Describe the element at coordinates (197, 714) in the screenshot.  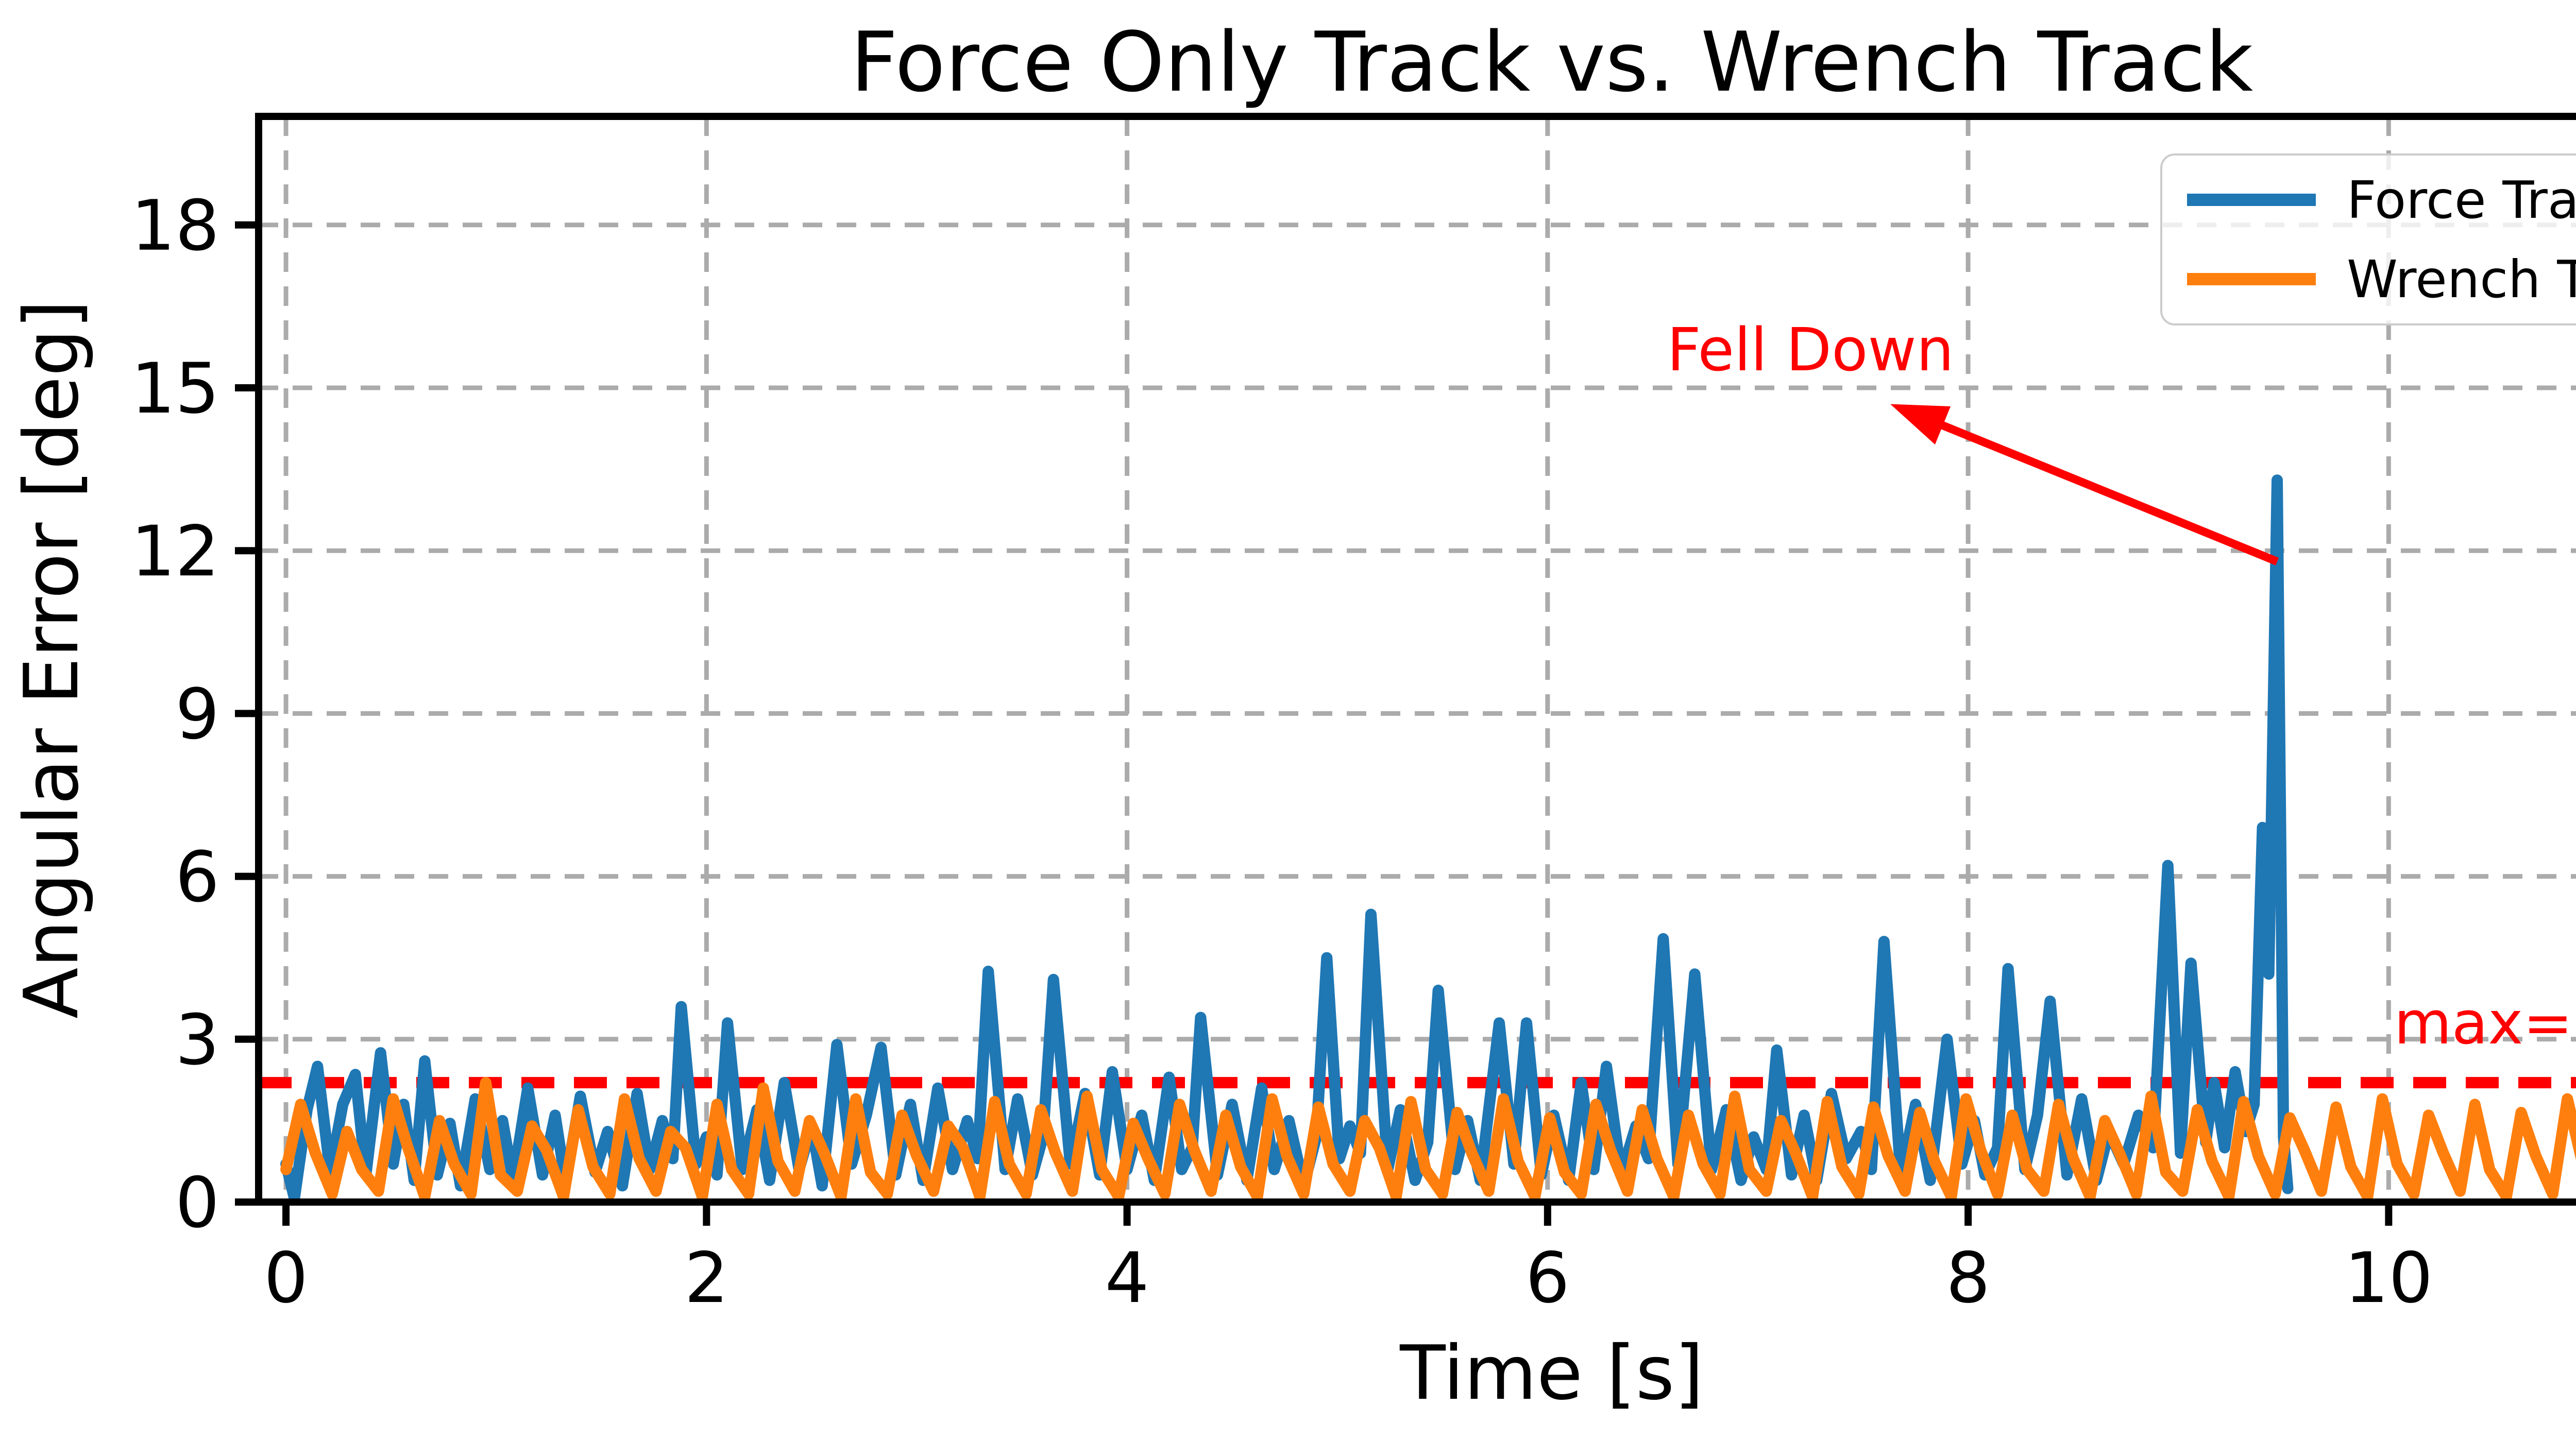
I see `y-tick-label-9: 9` at that location.